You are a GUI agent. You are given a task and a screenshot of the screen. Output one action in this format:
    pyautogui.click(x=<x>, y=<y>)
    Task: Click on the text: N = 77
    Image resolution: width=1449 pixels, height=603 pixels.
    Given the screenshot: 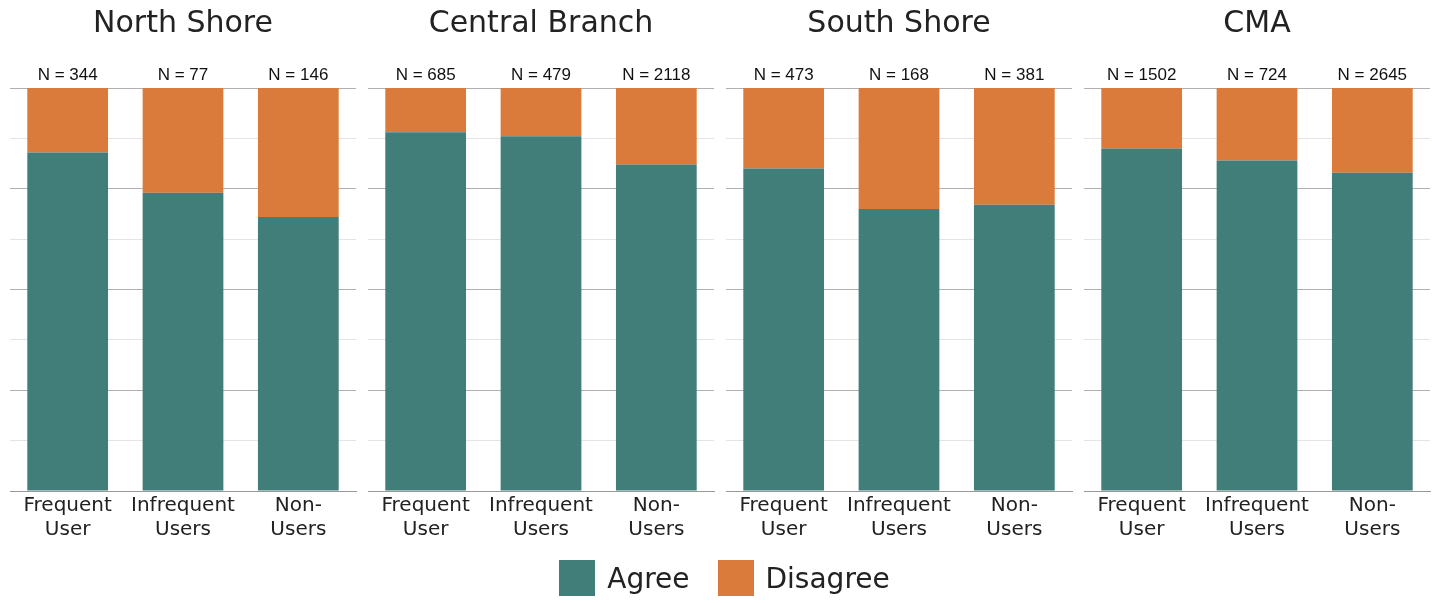 What is the action you would take?
    pyautogui.click(x=183, y=75)
    